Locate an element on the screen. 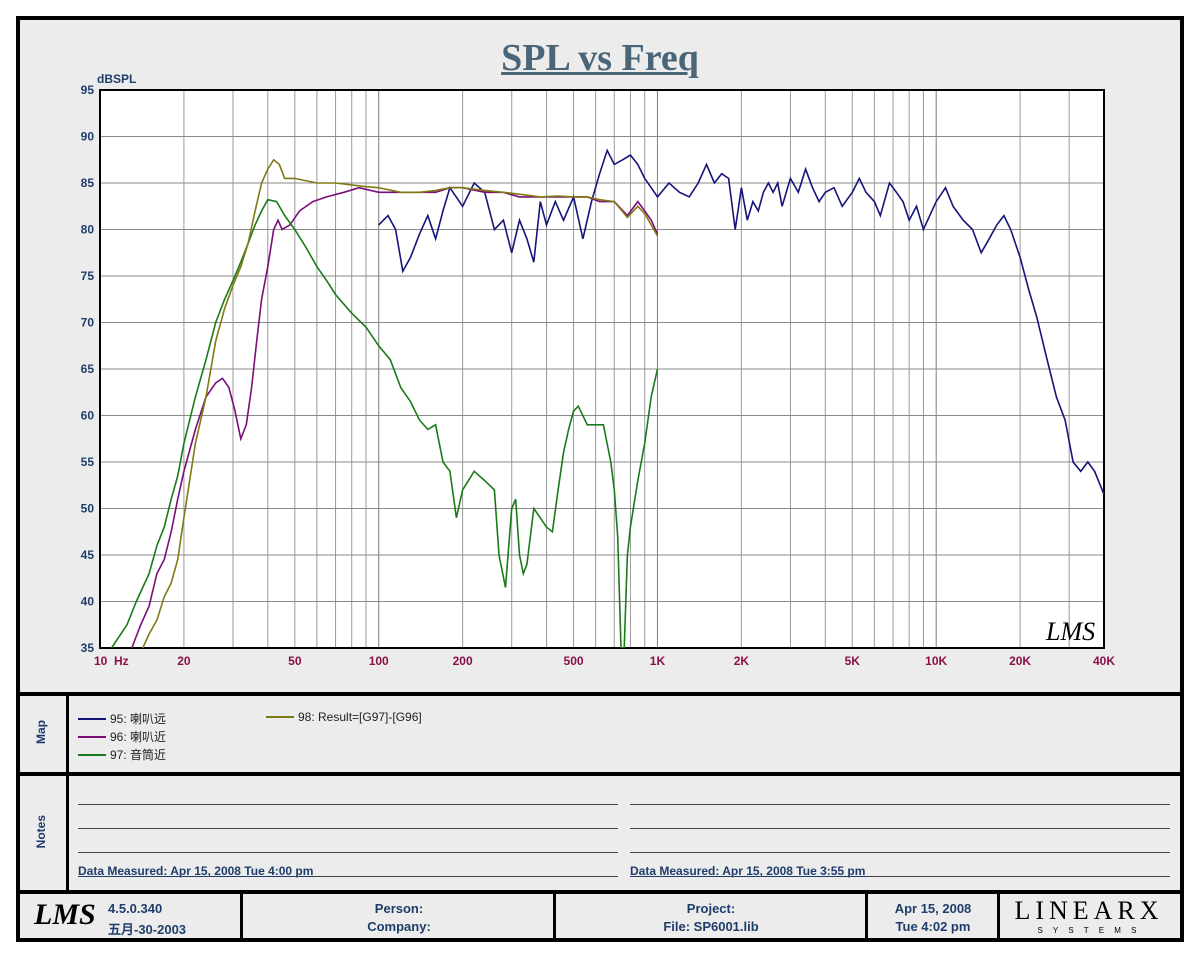 The height and width of the screenshot is (960, 1200). report-time: Tue 4:02 pm is located at coordinates (933, 926).